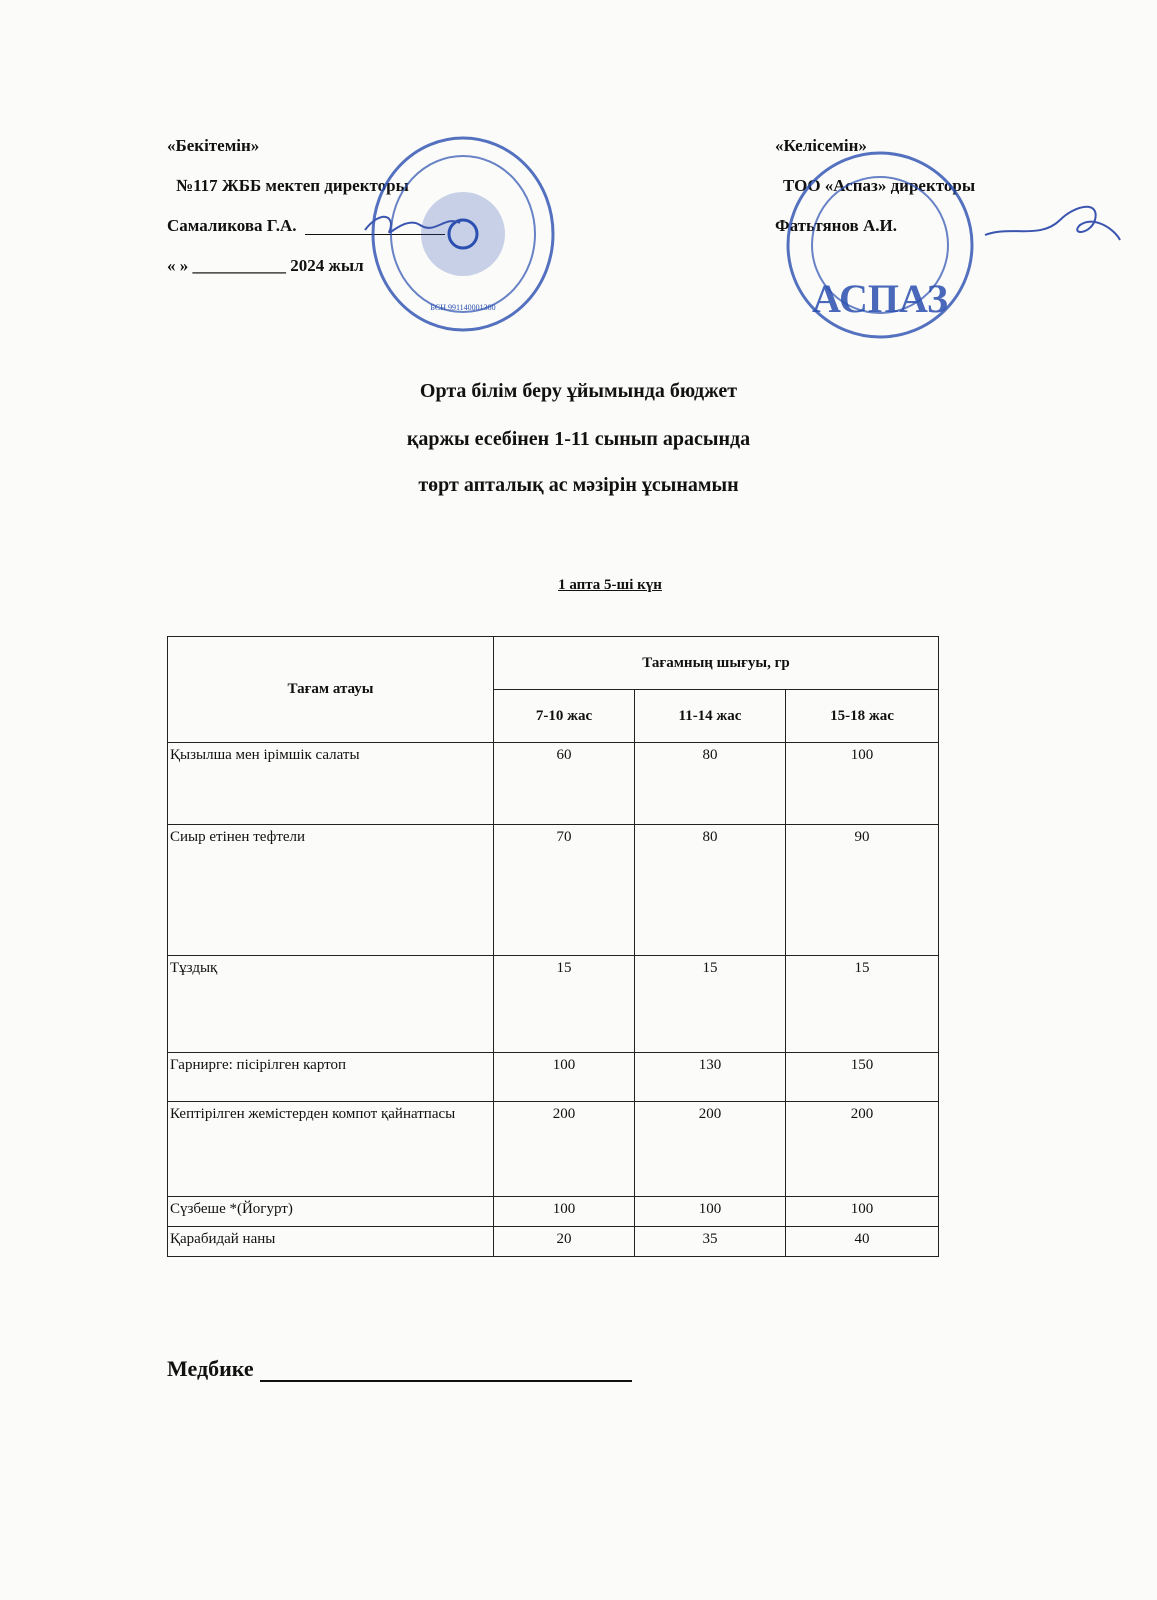  Describe the element at coordinates (564, 890) in the screenshot. I see `portion-value: 70` at that location.